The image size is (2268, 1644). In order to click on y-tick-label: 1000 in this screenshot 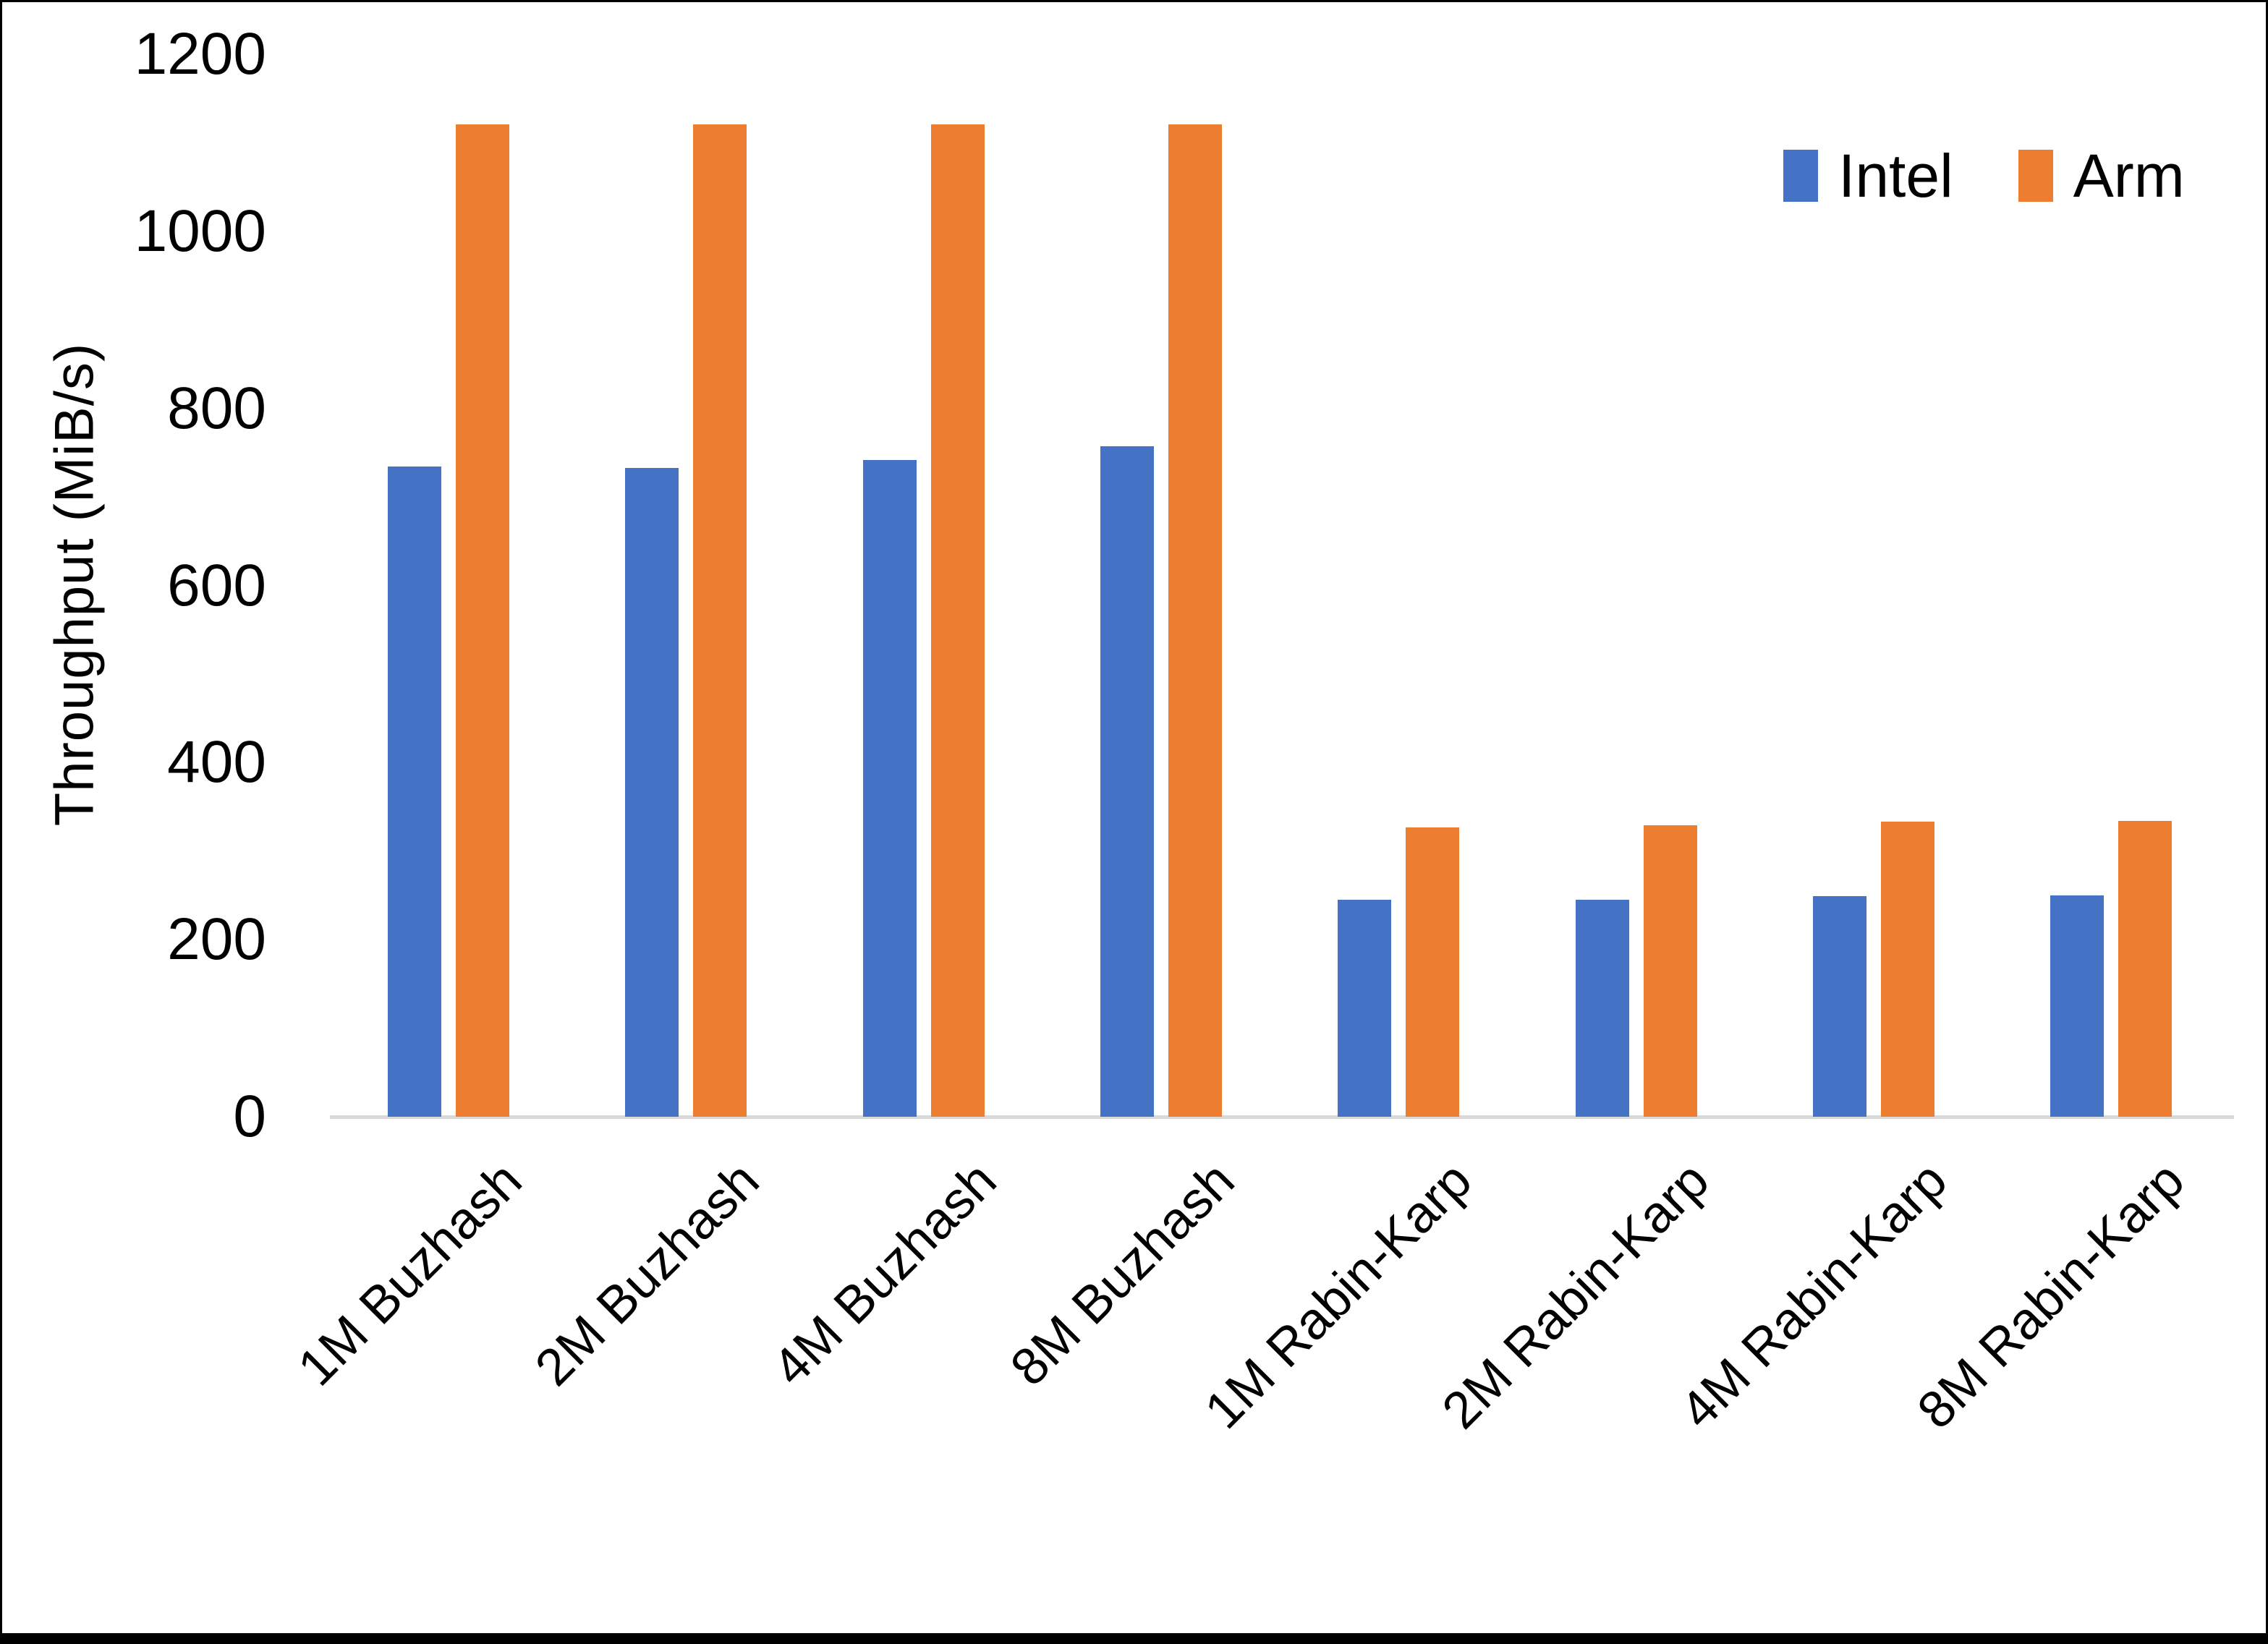, I will do `click(200, 230)`.